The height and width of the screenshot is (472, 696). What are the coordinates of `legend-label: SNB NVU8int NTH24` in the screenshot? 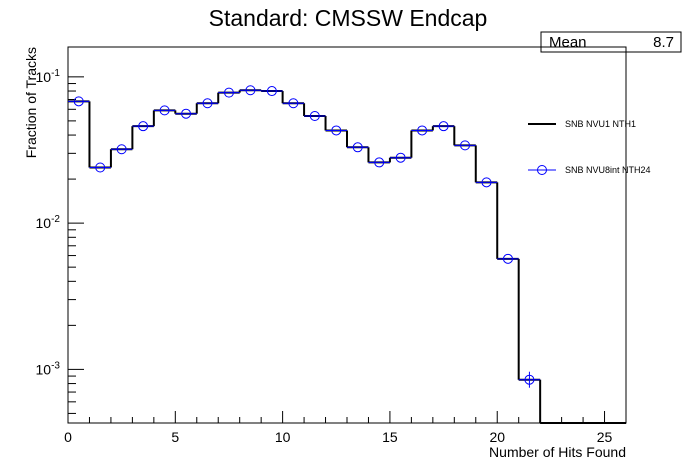 It's located at (608, 170).